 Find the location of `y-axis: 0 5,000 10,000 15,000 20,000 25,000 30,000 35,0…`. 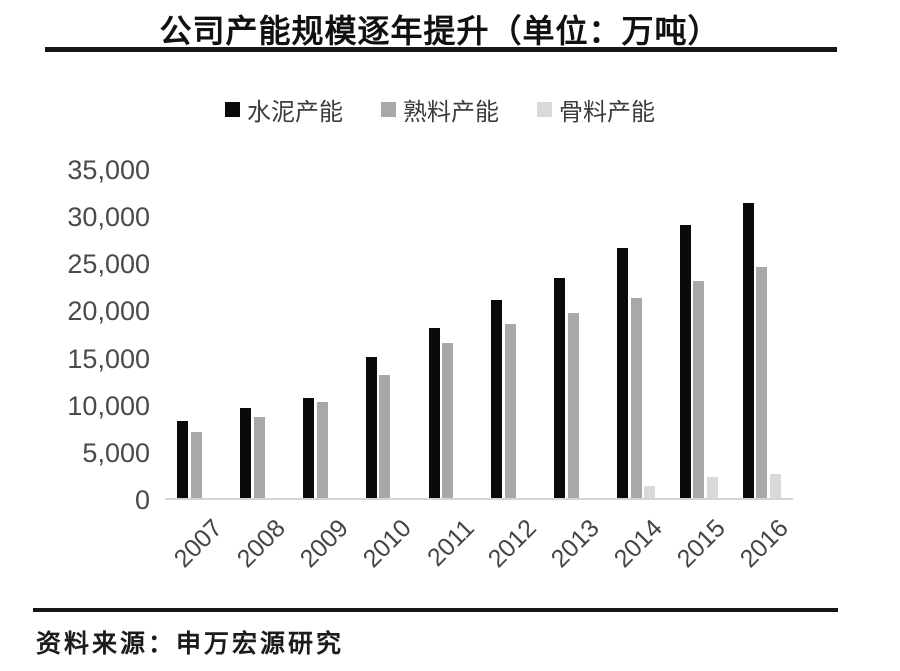

y-axis: 0 5,000 10,000 15,000 20,000 25,000 30,000 35,0… is located at coordinates (95, 335).